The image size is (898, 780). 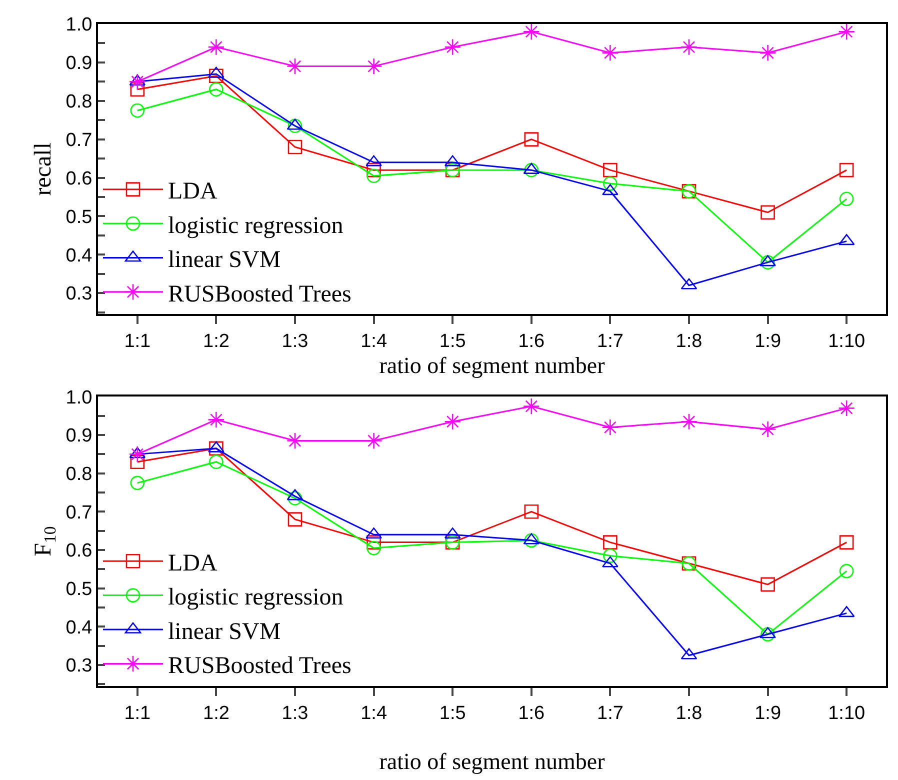 What do you see at coordinates (43, 169) in the screenshot?
I see `y-axis-title: recall` at bounding box center [43, 169].